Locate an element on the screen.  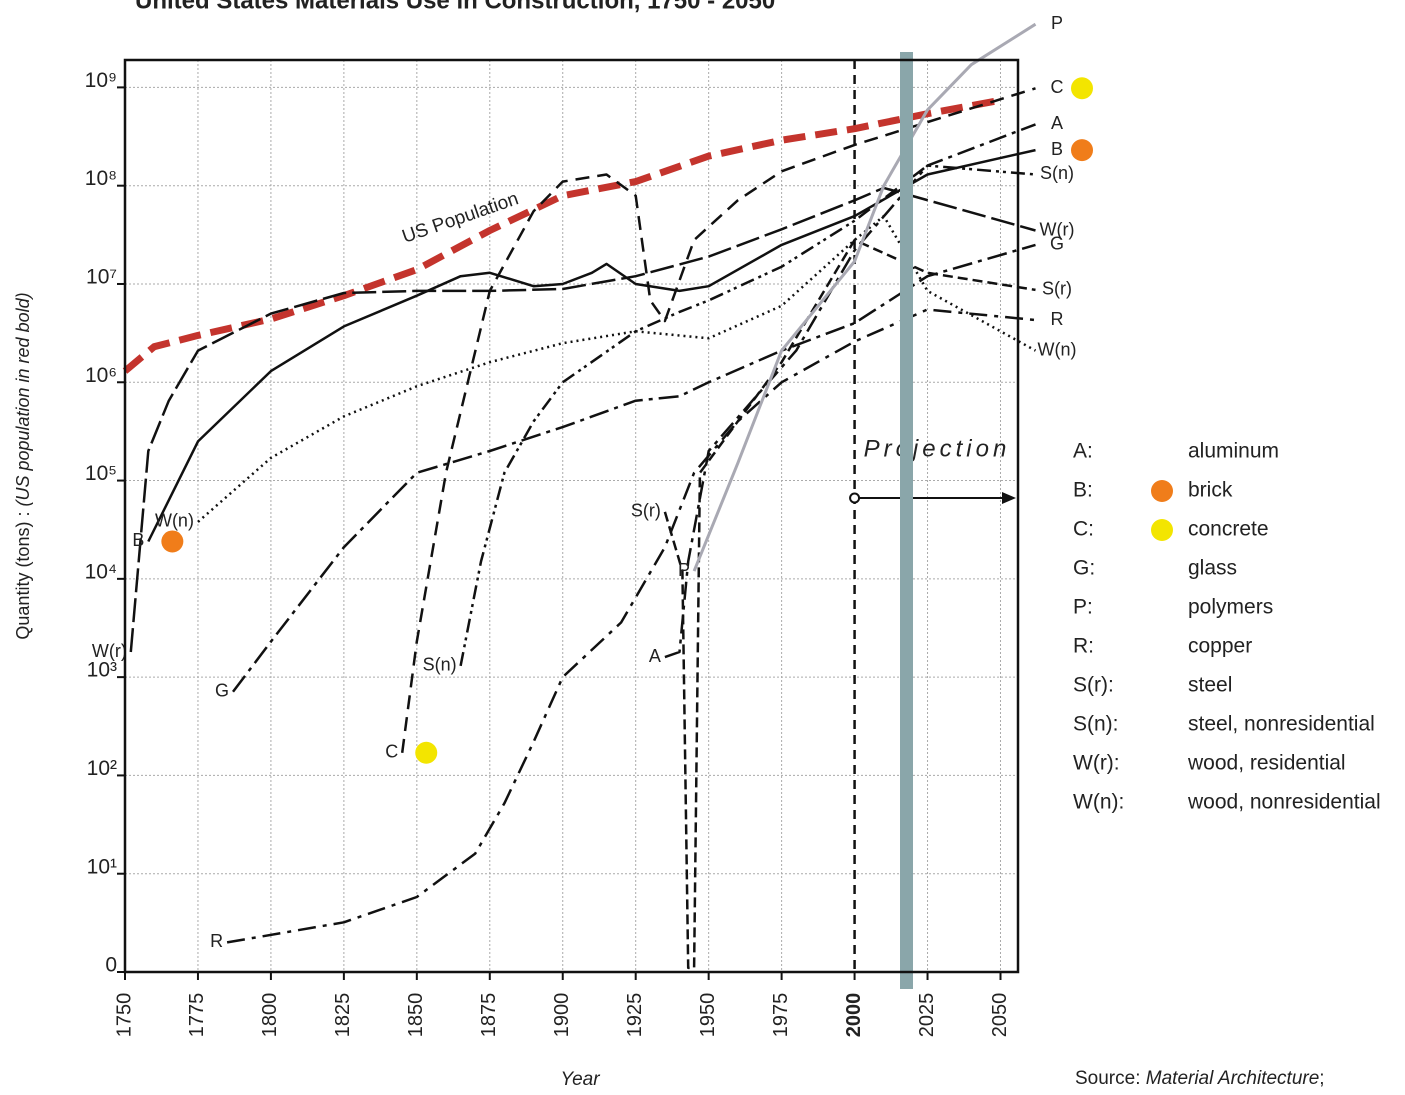
series-start-label: S(n) is located at coordinates (440, 665).